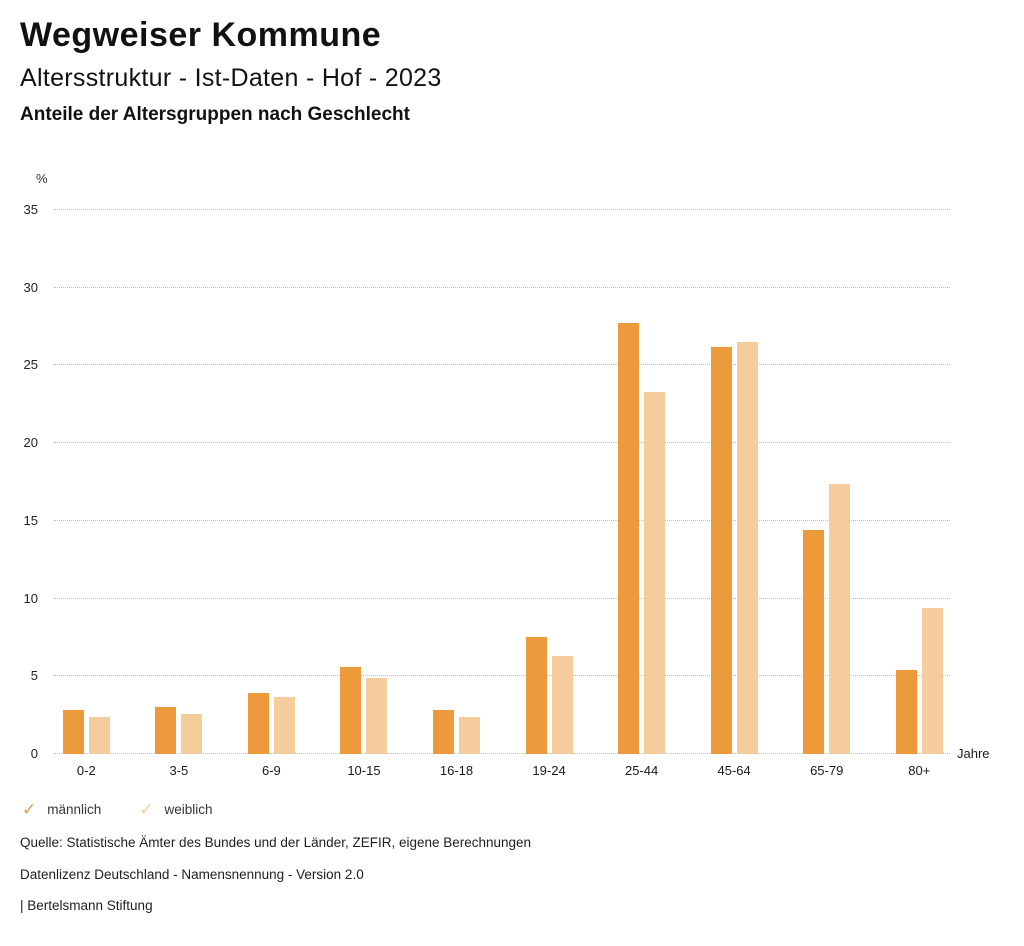 This screenshot has width=1024, height=946. I want to click on bar-männlich-80+, so click(906, 712).